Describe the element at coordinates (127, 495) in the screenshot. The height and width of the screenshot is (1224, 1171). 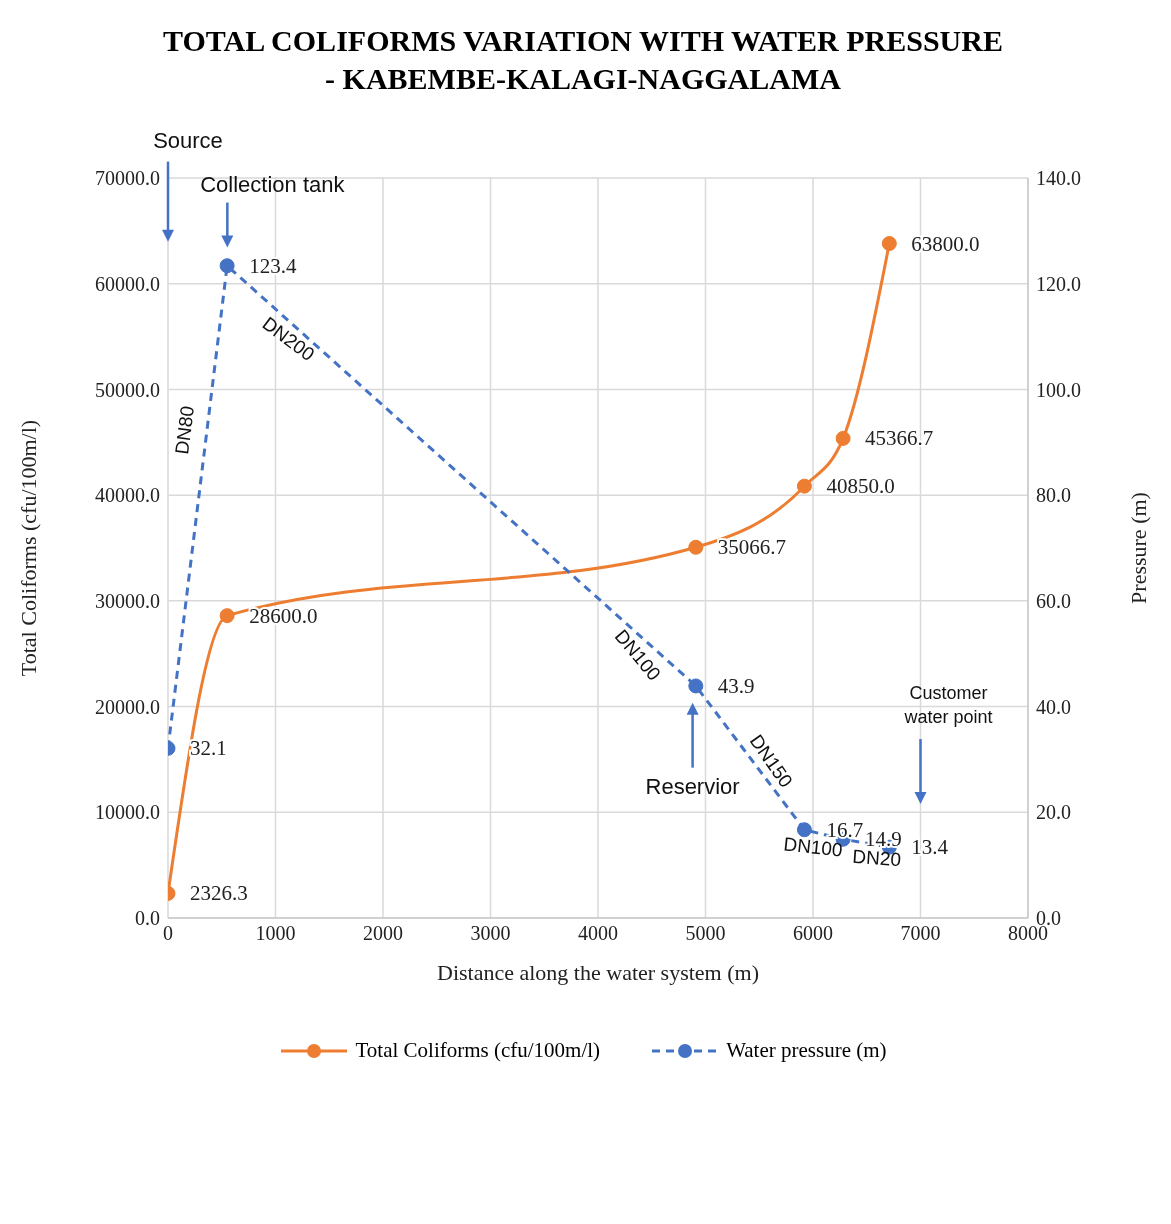
I see `y-tick-label: 40000.0` at that location.